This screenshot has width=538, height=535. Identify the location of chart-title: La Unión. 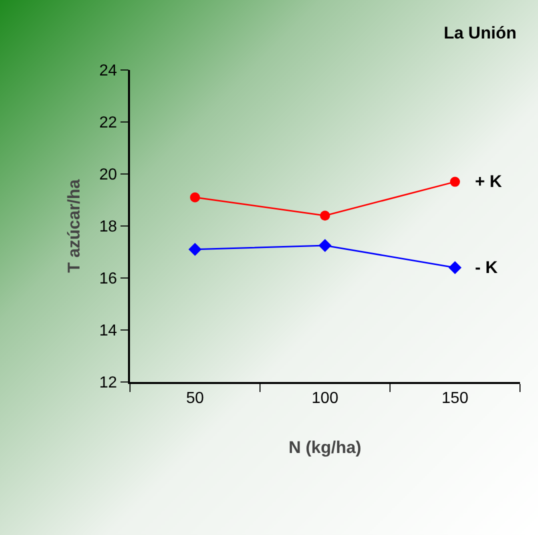
(480, 33).